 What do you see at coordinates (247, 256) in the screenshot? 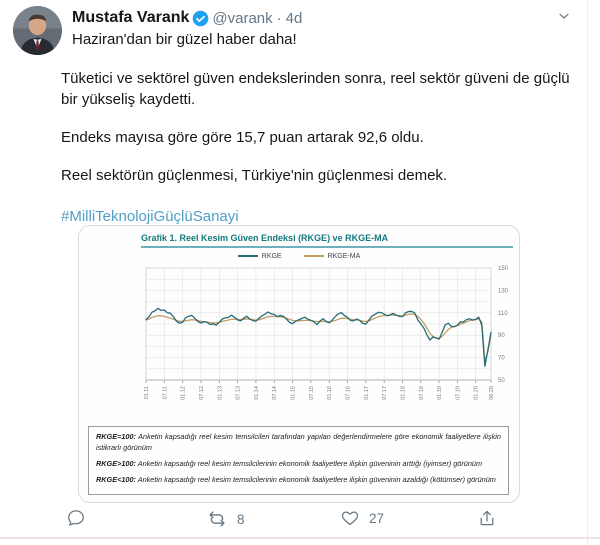
I see `rkge-line-swatch` at bounding box center [247, 256].